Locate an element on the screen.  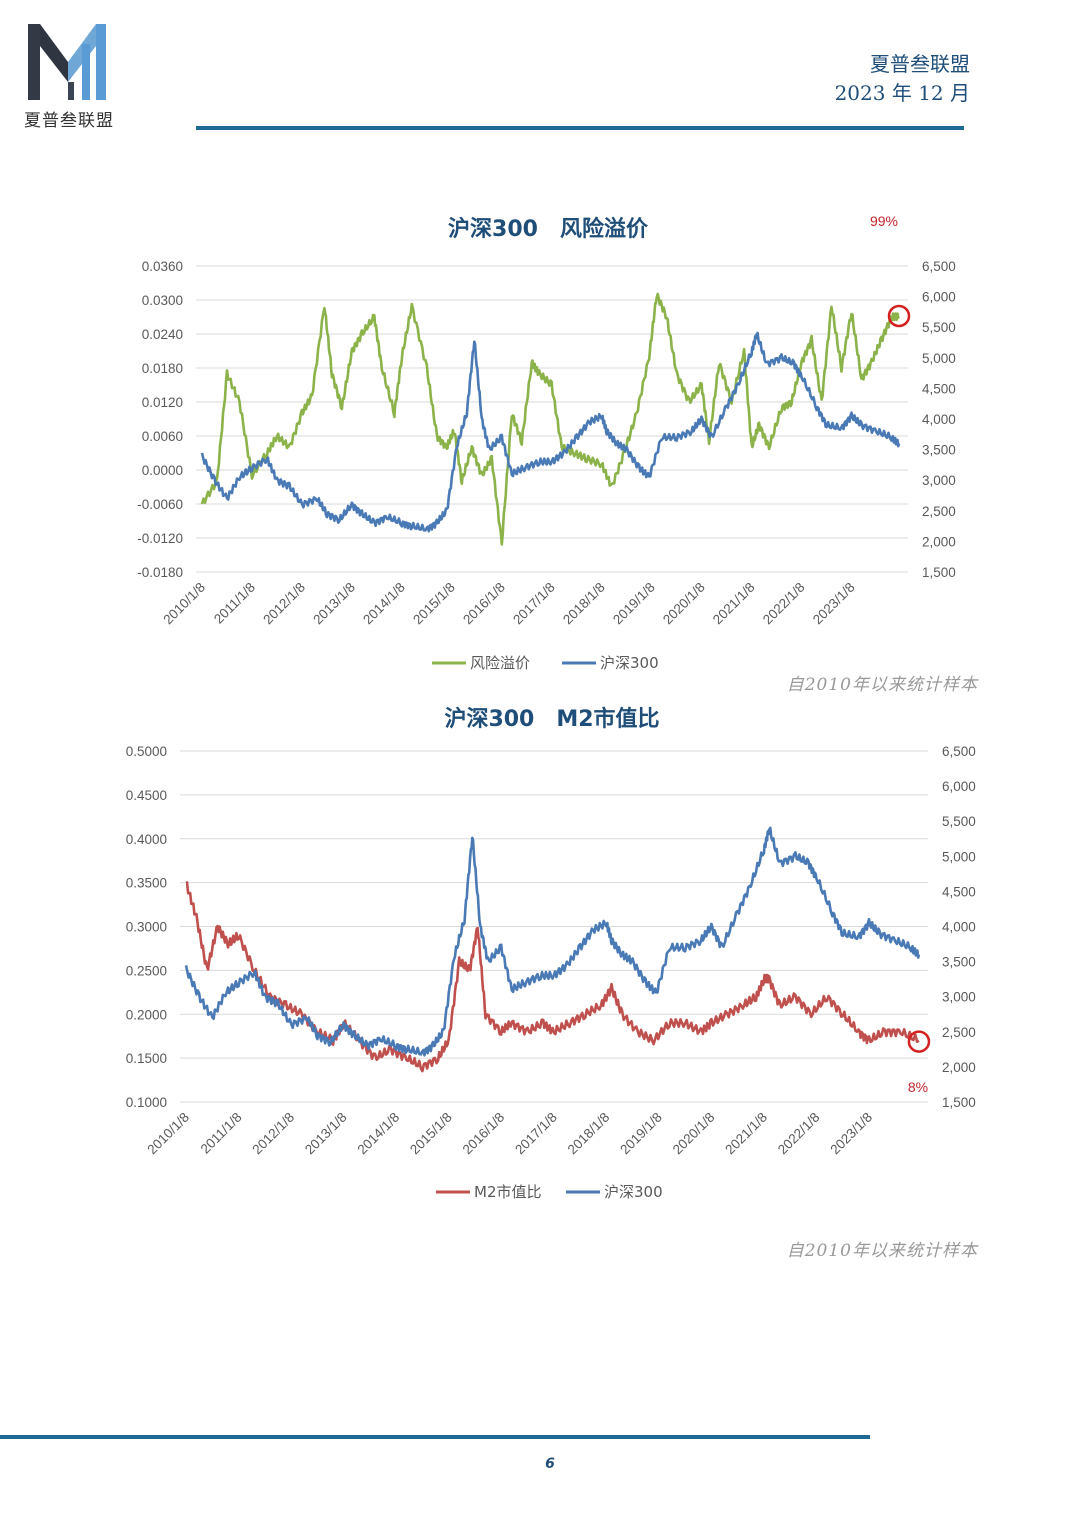
header-divider is located at coordinates (580, 128).